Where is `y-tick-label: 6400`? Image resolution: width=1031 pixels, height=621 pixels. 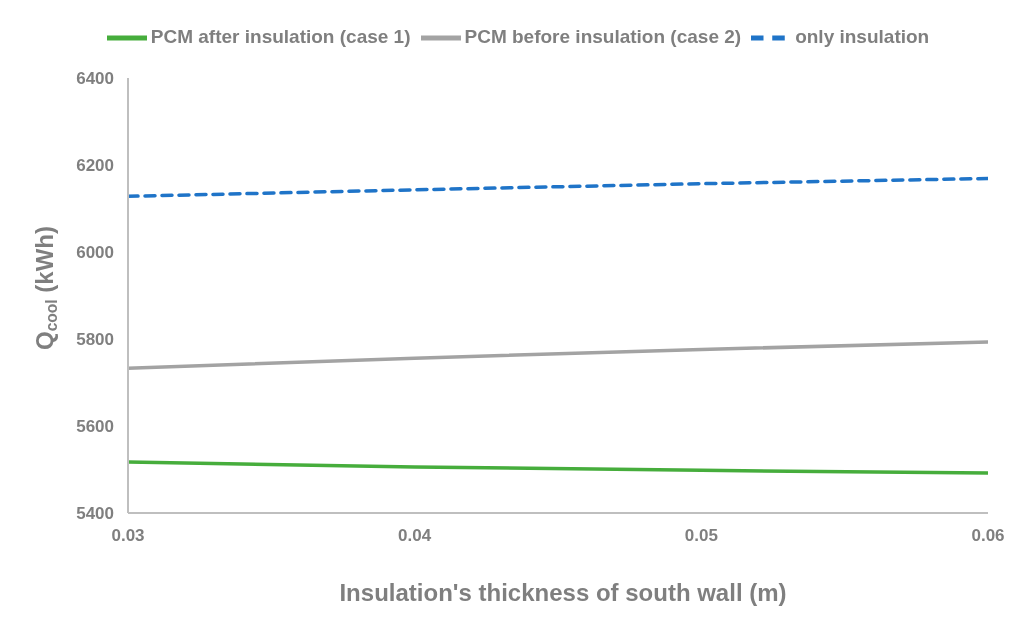
y-tick-label: 6400 is located at coordinates (95, 79).